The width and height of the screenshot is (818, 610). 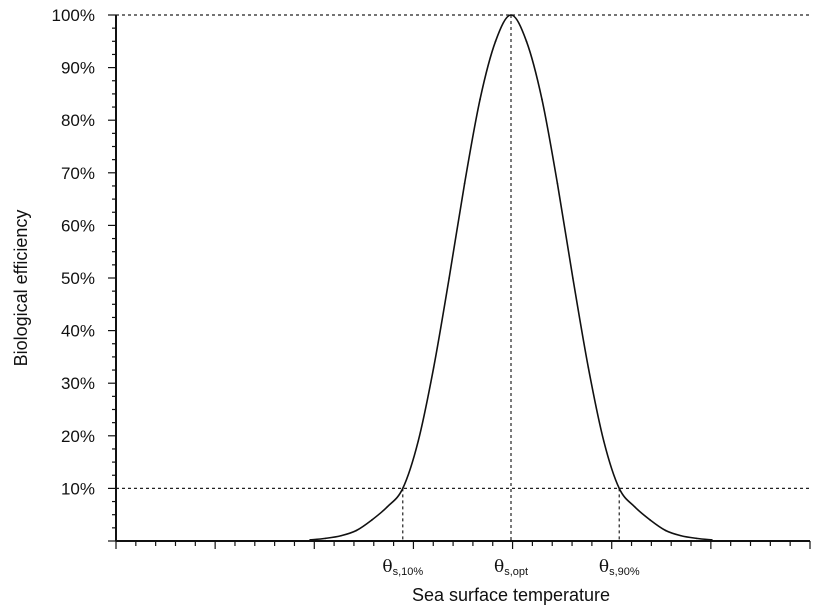 What do you see at coordinates (78, 278) in the screenshot?
I see `y-tick-label: 50%` at bounding box center [78, 278].